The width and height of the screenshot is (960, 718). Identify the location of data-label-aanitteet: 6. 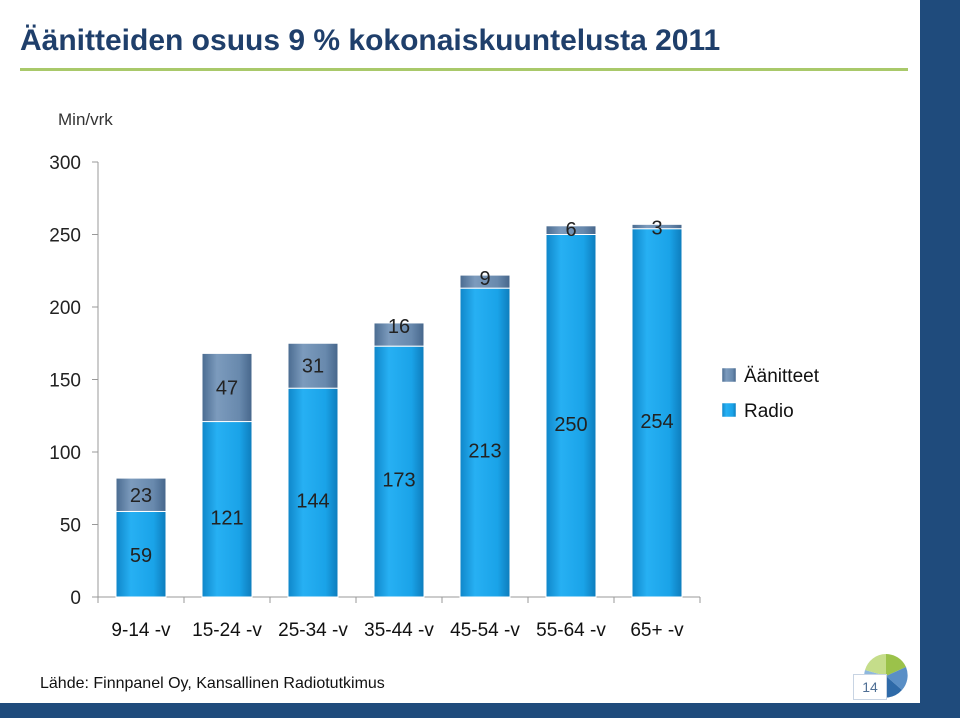
(570, 230).